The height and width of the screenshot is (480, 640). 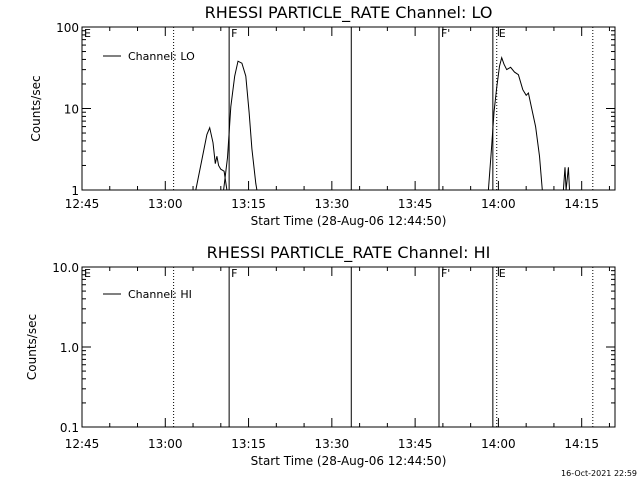 What do you see at coordinates (69, 428) in the screenshot?
I see `y-tick-label: 0.1` at bounding box center [69, 428].